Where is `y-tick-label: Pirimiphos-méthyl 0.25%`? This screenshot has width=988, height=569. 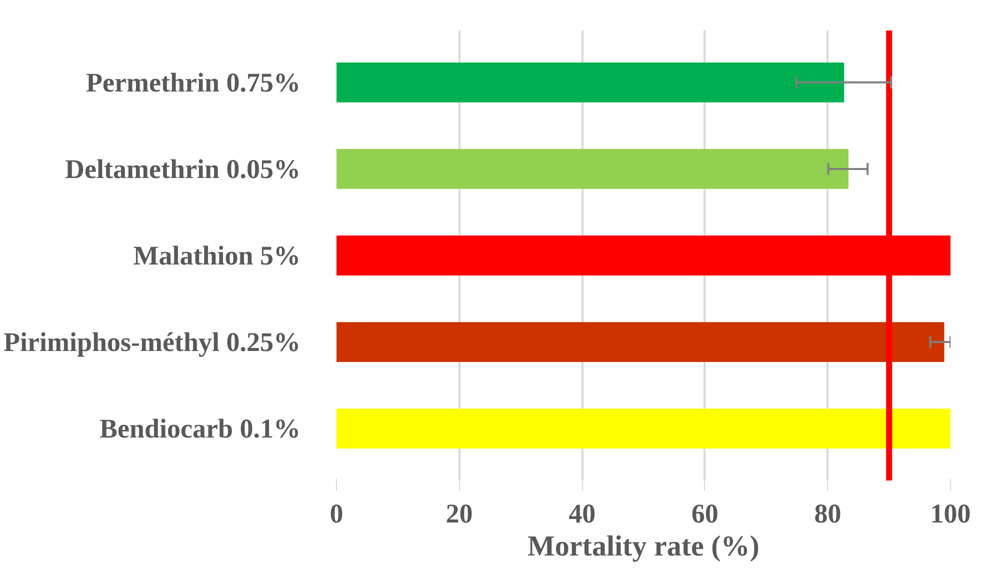 y-tick-label: Pirimiphos-méthyl 0.25% is located at coordinates (152, 342).